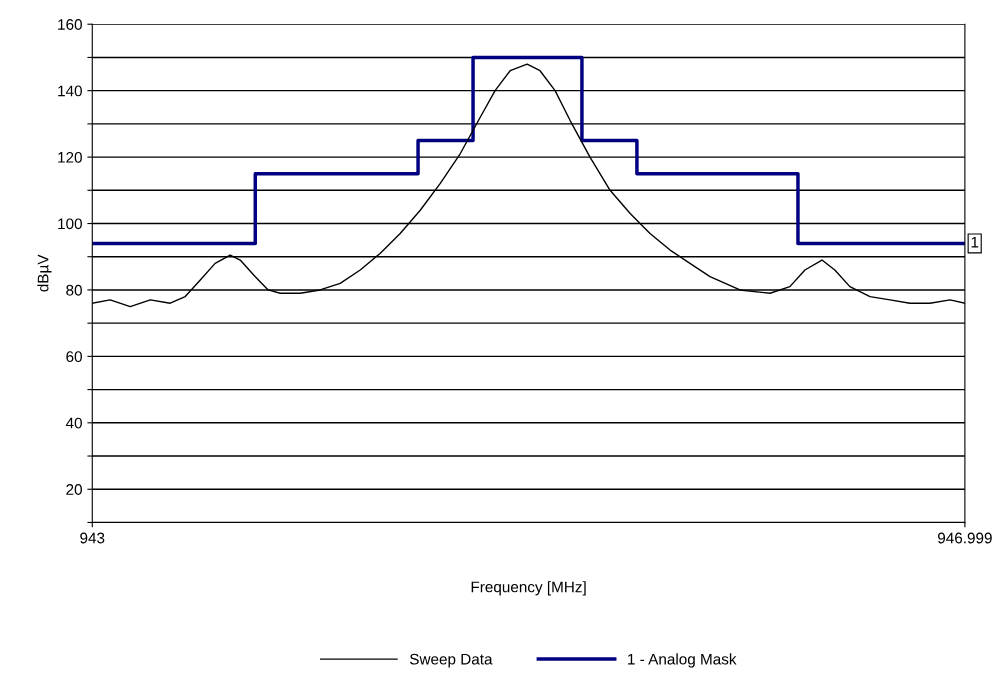  I want to click on y-tick-label: 20, so click(74, 489).